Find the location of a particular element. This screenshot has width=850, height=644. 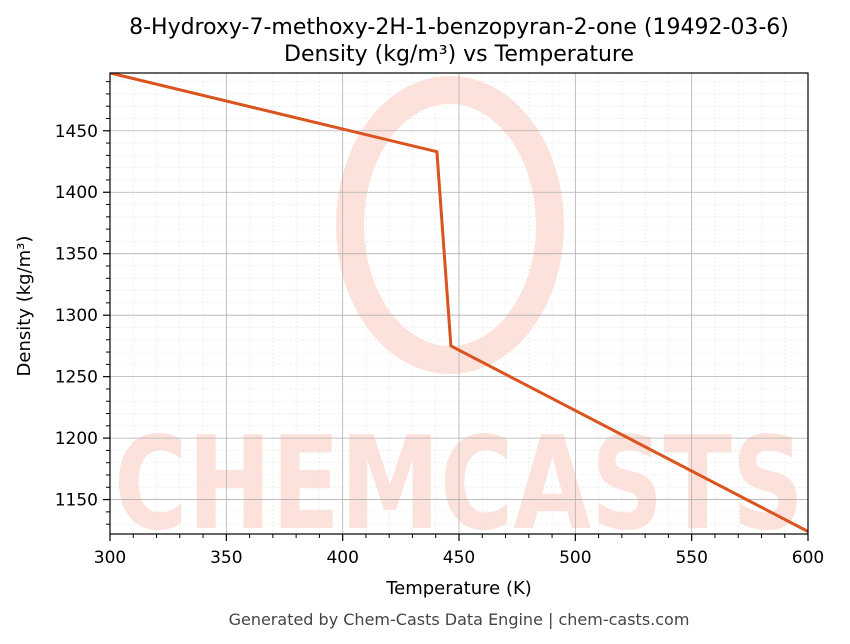

y-axis: 1150 1200 1250 1300 1350 1400 1450 is located at coordinates (82, 303).